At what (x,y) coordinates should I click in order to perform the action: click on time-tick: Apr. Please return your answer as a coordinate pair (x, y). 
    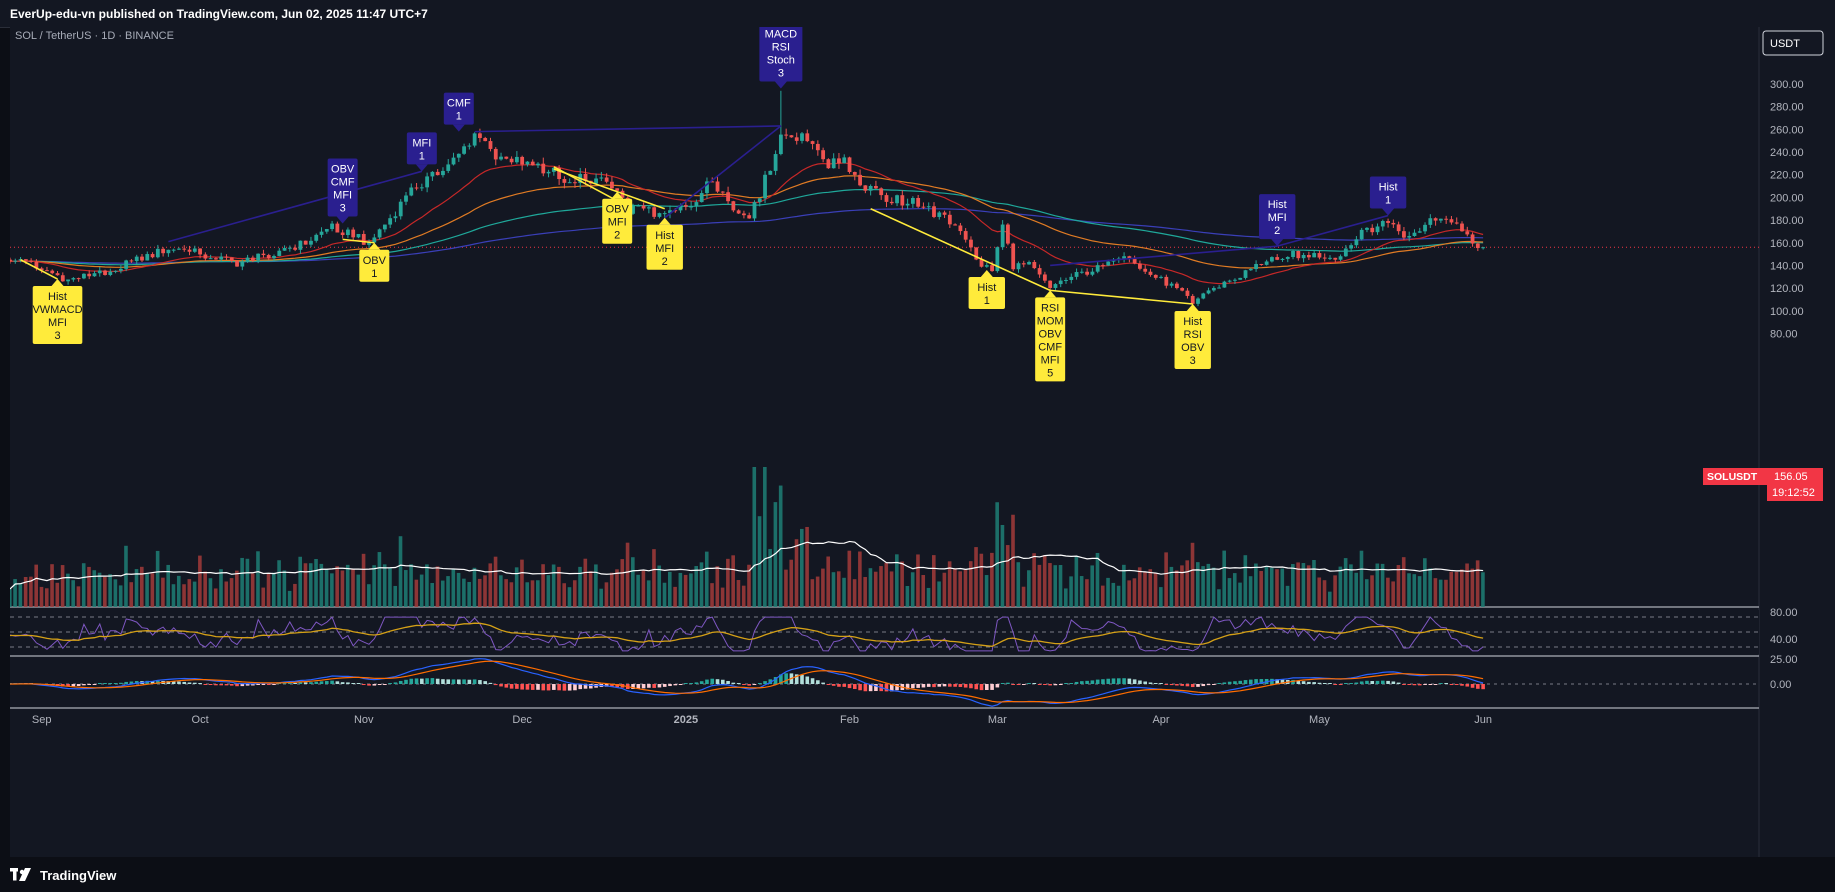
    Looking at the image, I should click on (1160, 720).